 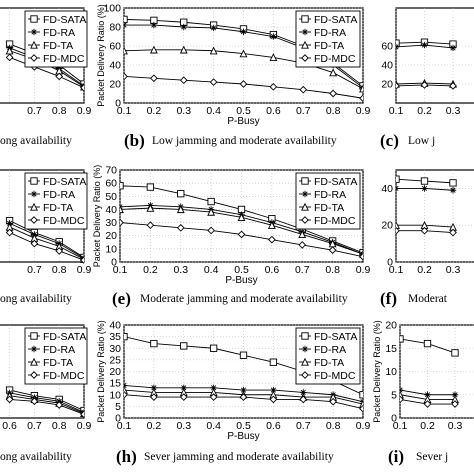 What do you see at coordinates (391, 372) in the screenshot?
I see `y-tick-label: 10` at bounding box center [391, 372].